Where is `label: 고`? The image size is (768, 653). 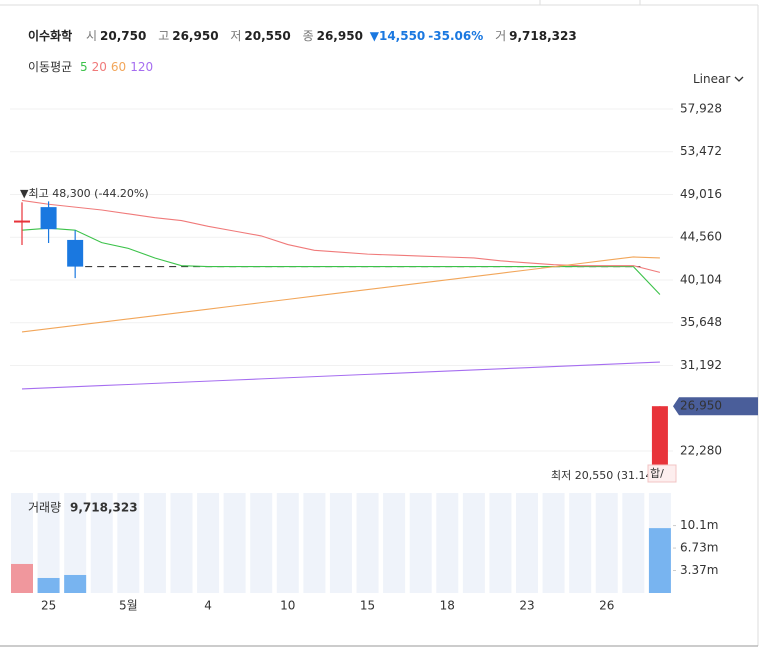 label: 고 is located at coordinates (164, 36).